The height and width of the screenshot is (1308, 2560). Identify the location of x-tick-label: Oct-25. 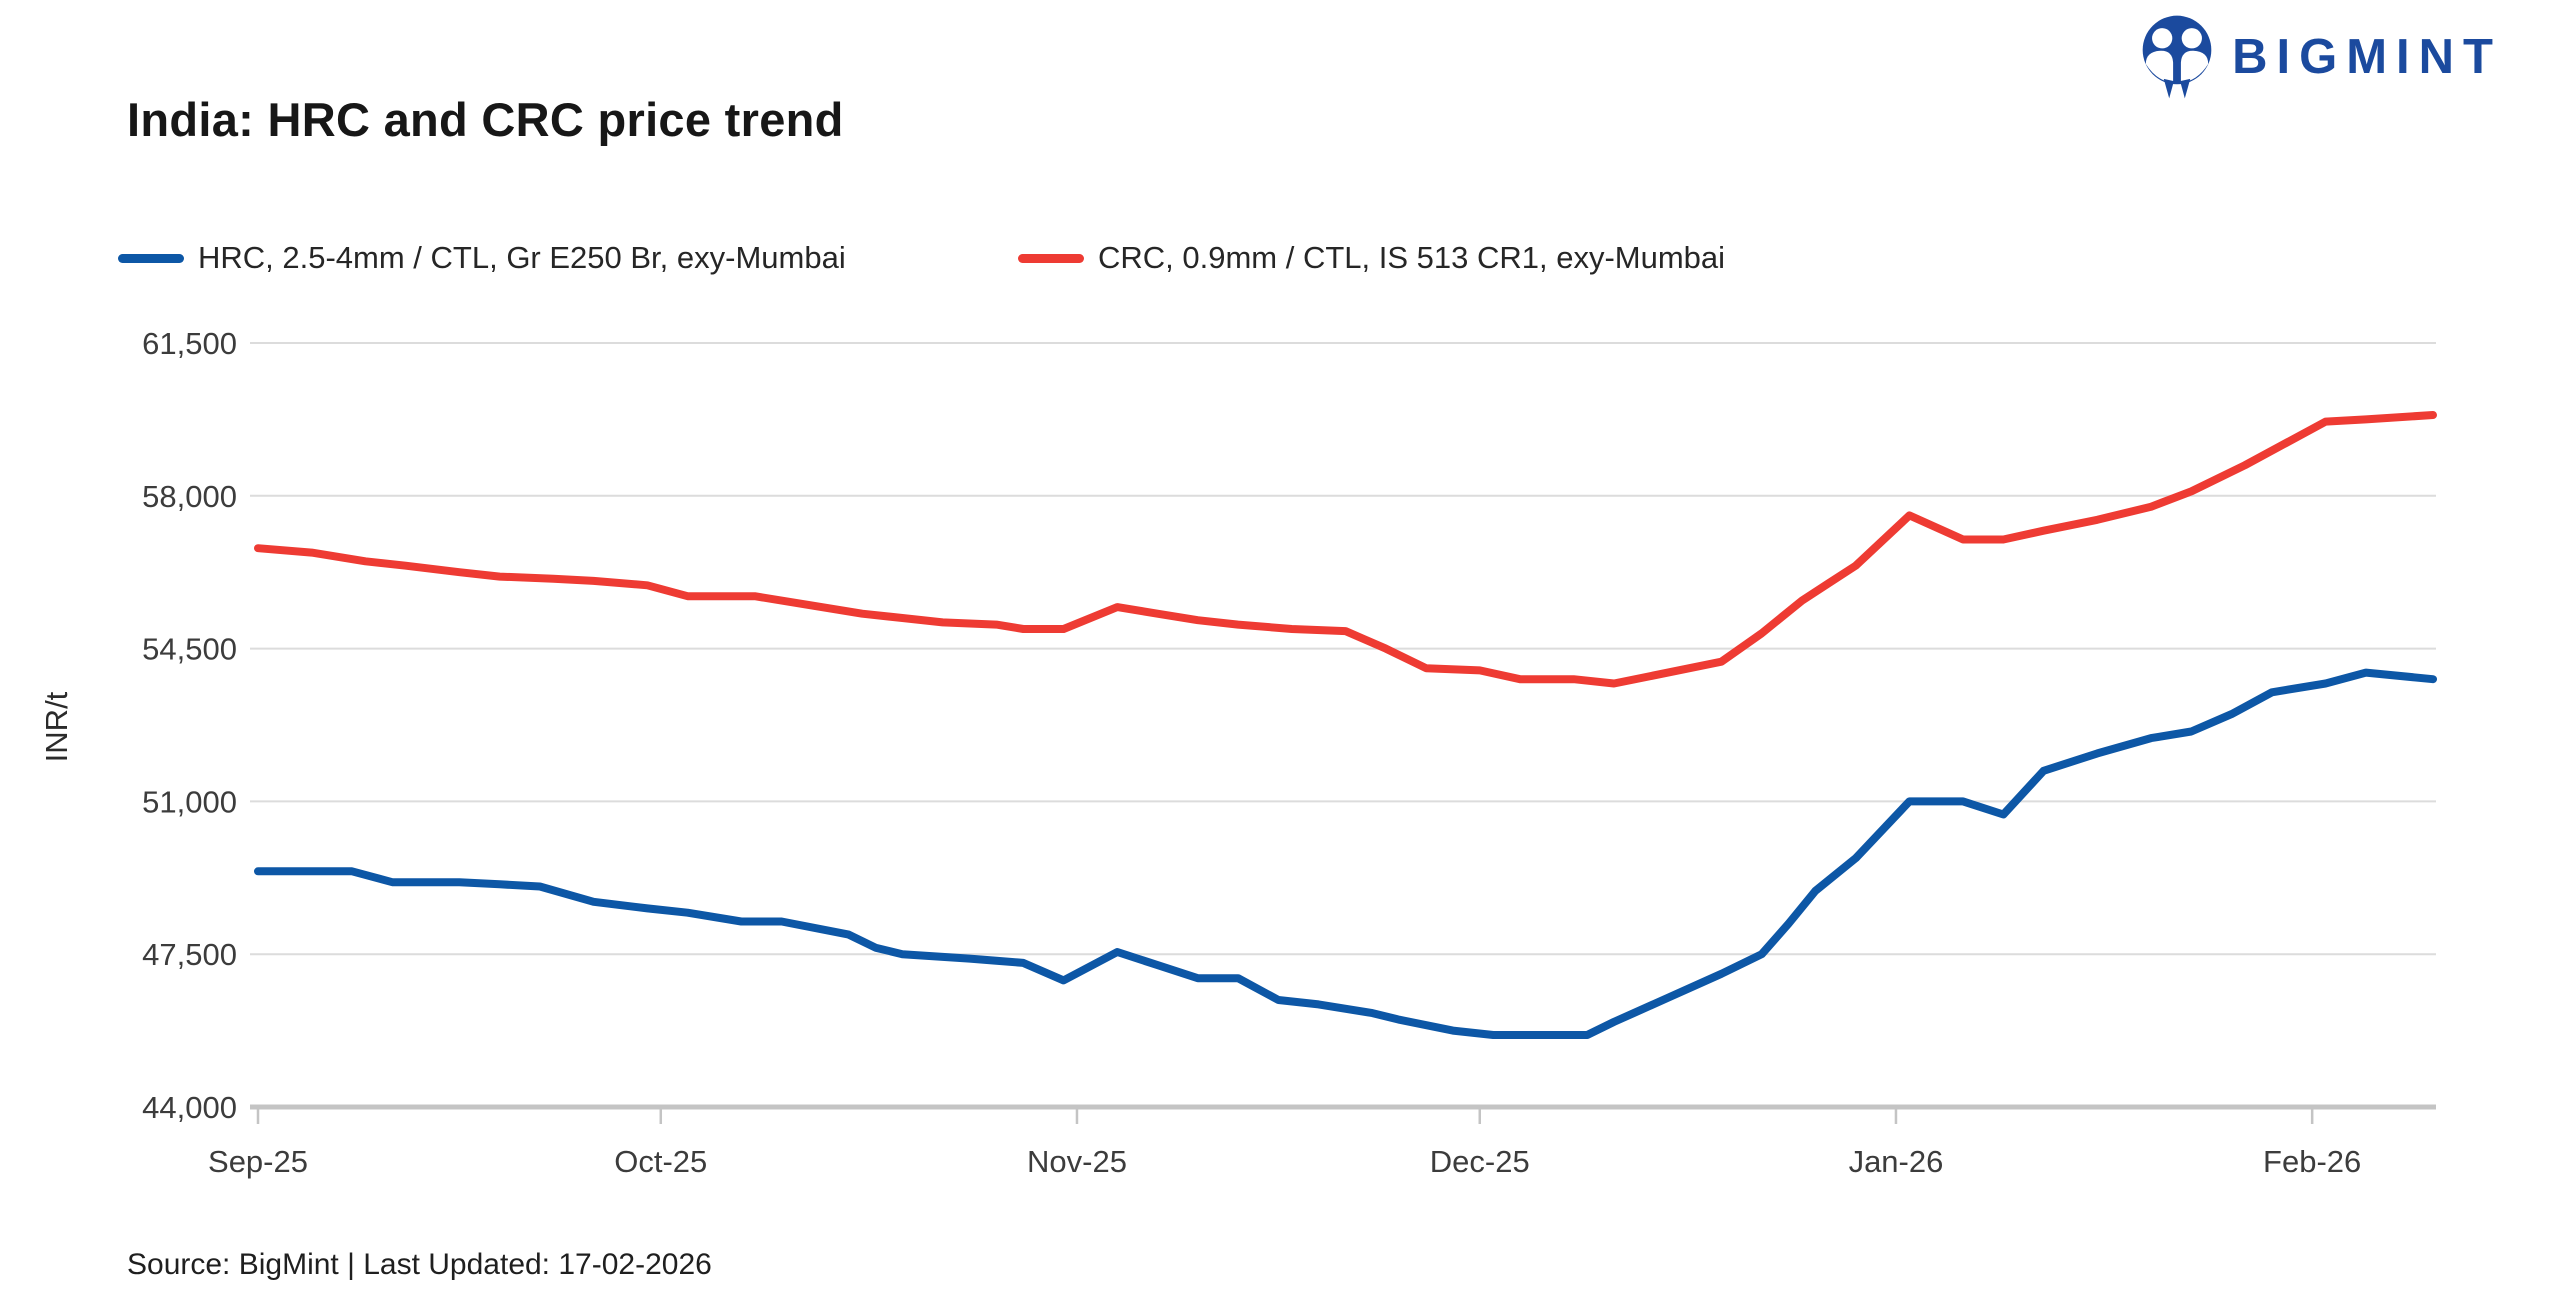
(660, 1161).